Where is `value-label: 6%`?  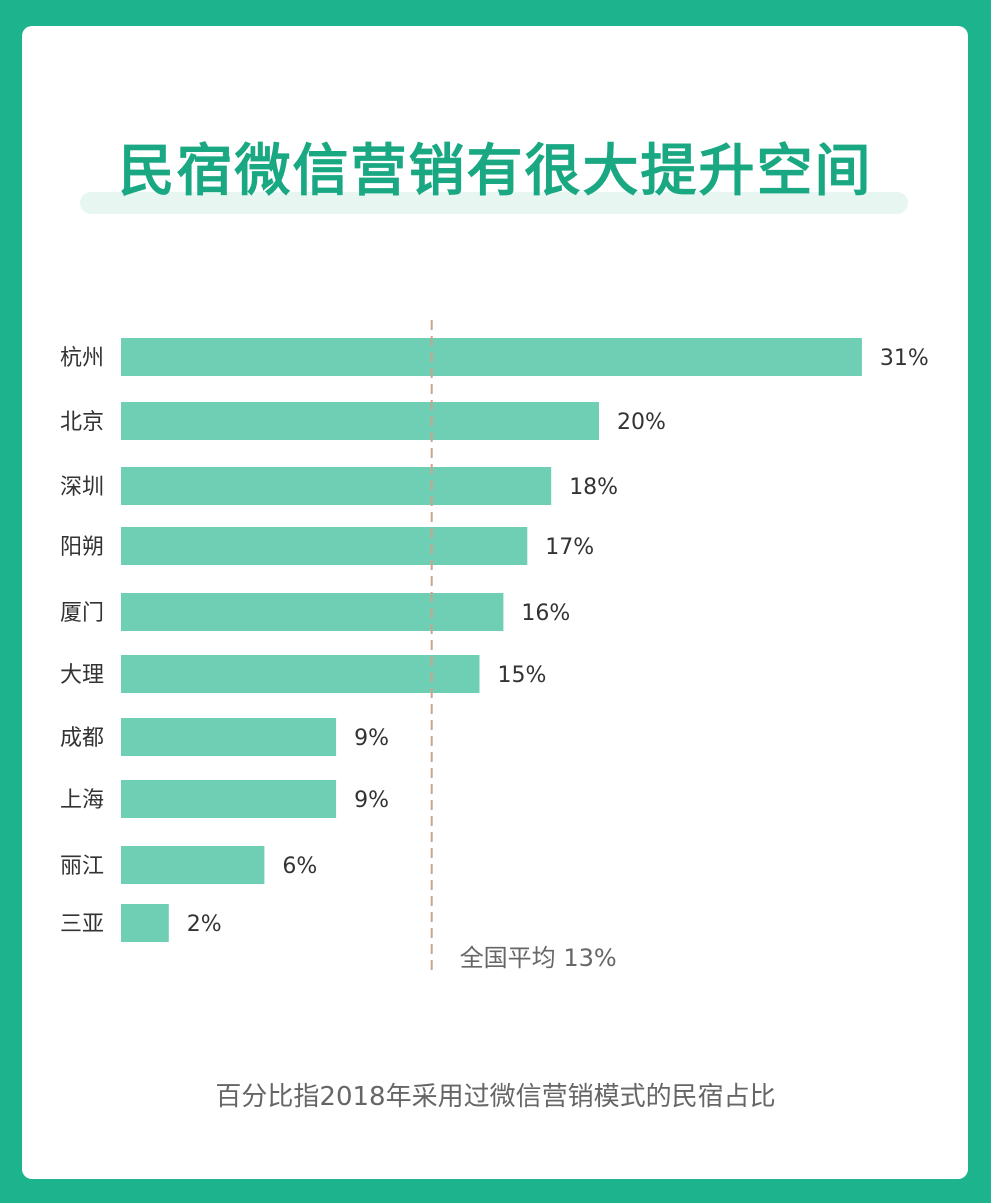
value-label: 6% is located at coordinates (299, 866).